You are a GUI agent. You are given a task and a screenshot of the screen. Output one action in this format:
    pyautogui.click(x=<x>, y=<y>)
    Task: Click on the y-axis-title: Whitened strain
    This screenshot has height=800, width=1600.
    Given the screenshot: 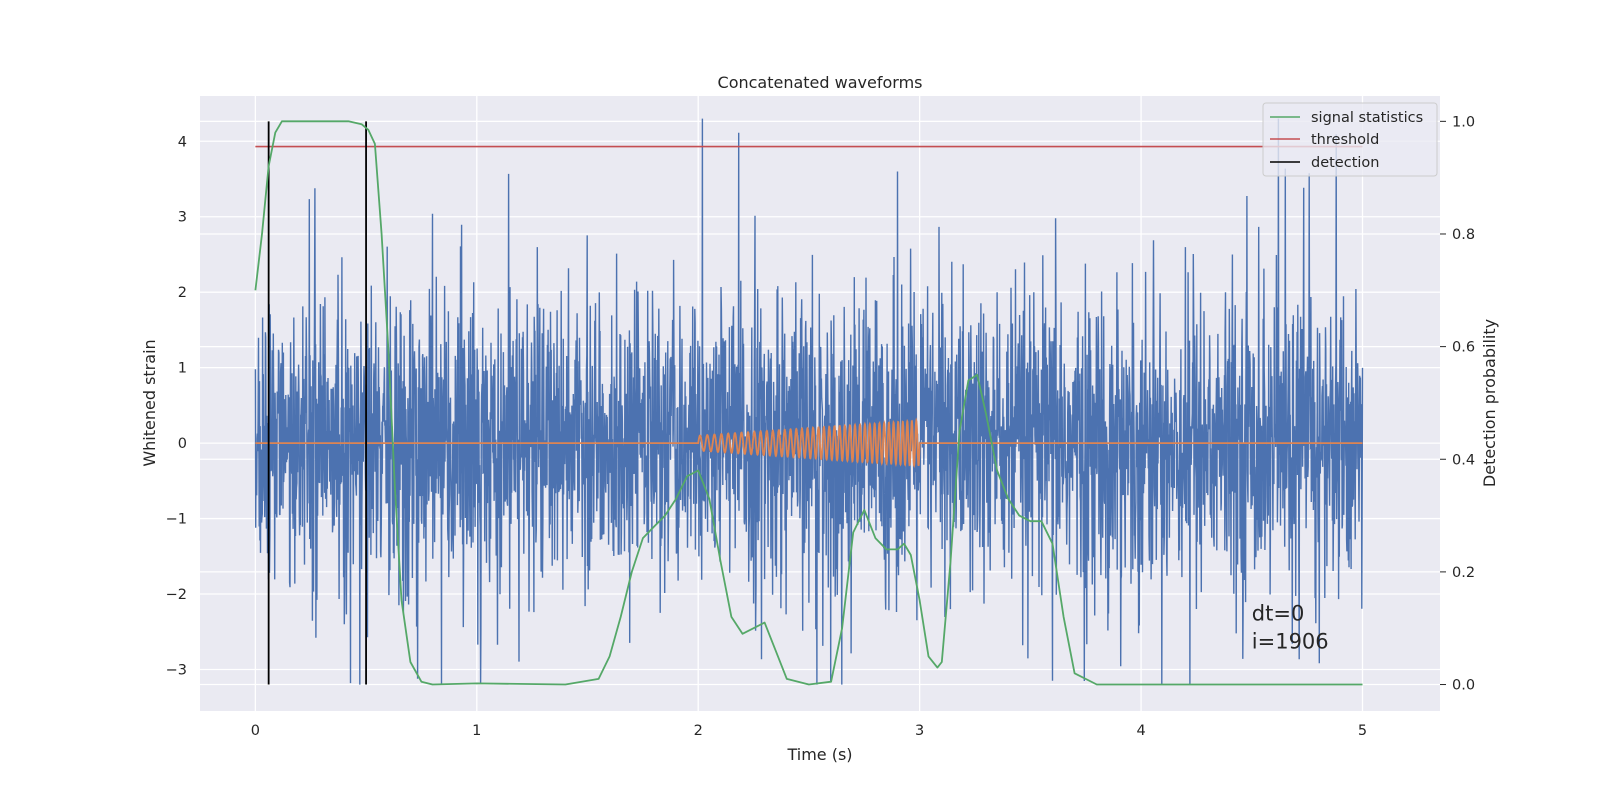 What is the action you would take?
    pyautogui.click(x=149, y=402)
    